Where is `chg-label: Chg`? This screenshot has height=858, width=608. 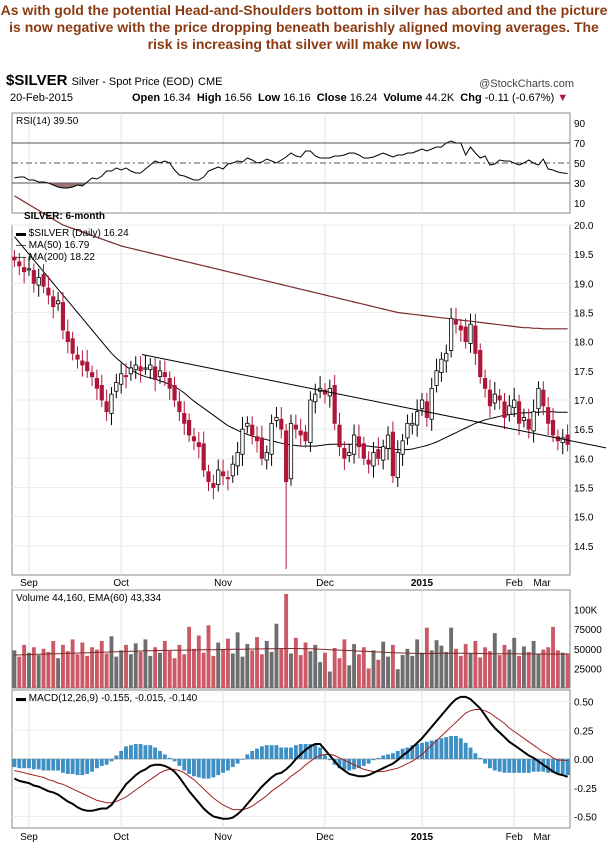 chg-label: Chg is located at coordinates (471, 98).